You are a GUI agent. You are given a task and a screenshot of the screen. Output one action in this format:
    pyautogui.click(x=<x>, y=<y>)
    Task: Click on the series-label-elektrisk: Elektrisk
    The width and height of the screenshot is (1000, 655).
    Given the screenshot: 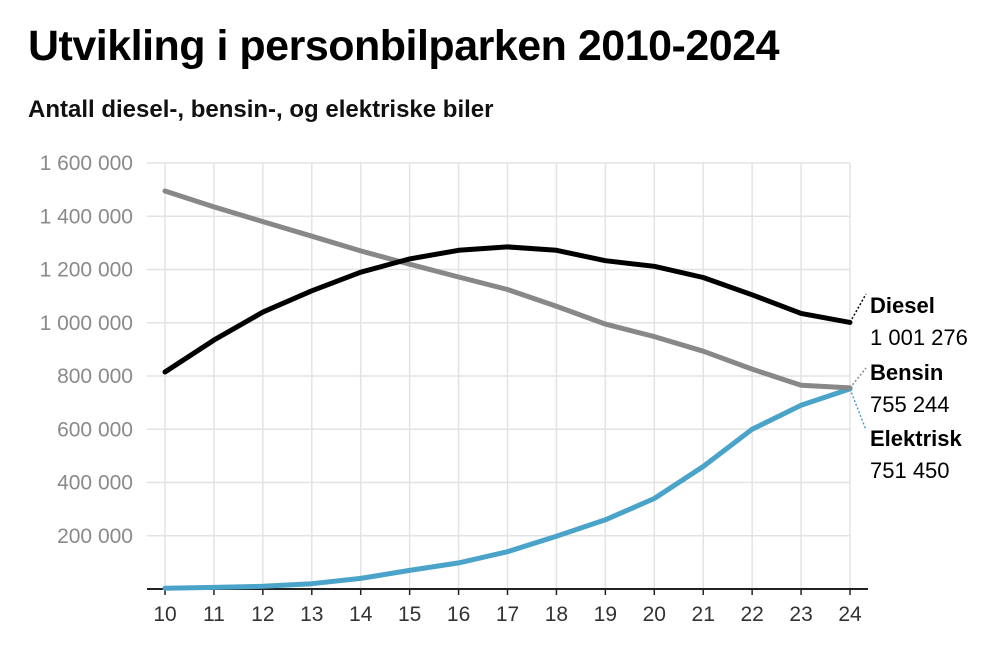 What is the action you would take?
    pyautogui.click(x=916, y=438)
    